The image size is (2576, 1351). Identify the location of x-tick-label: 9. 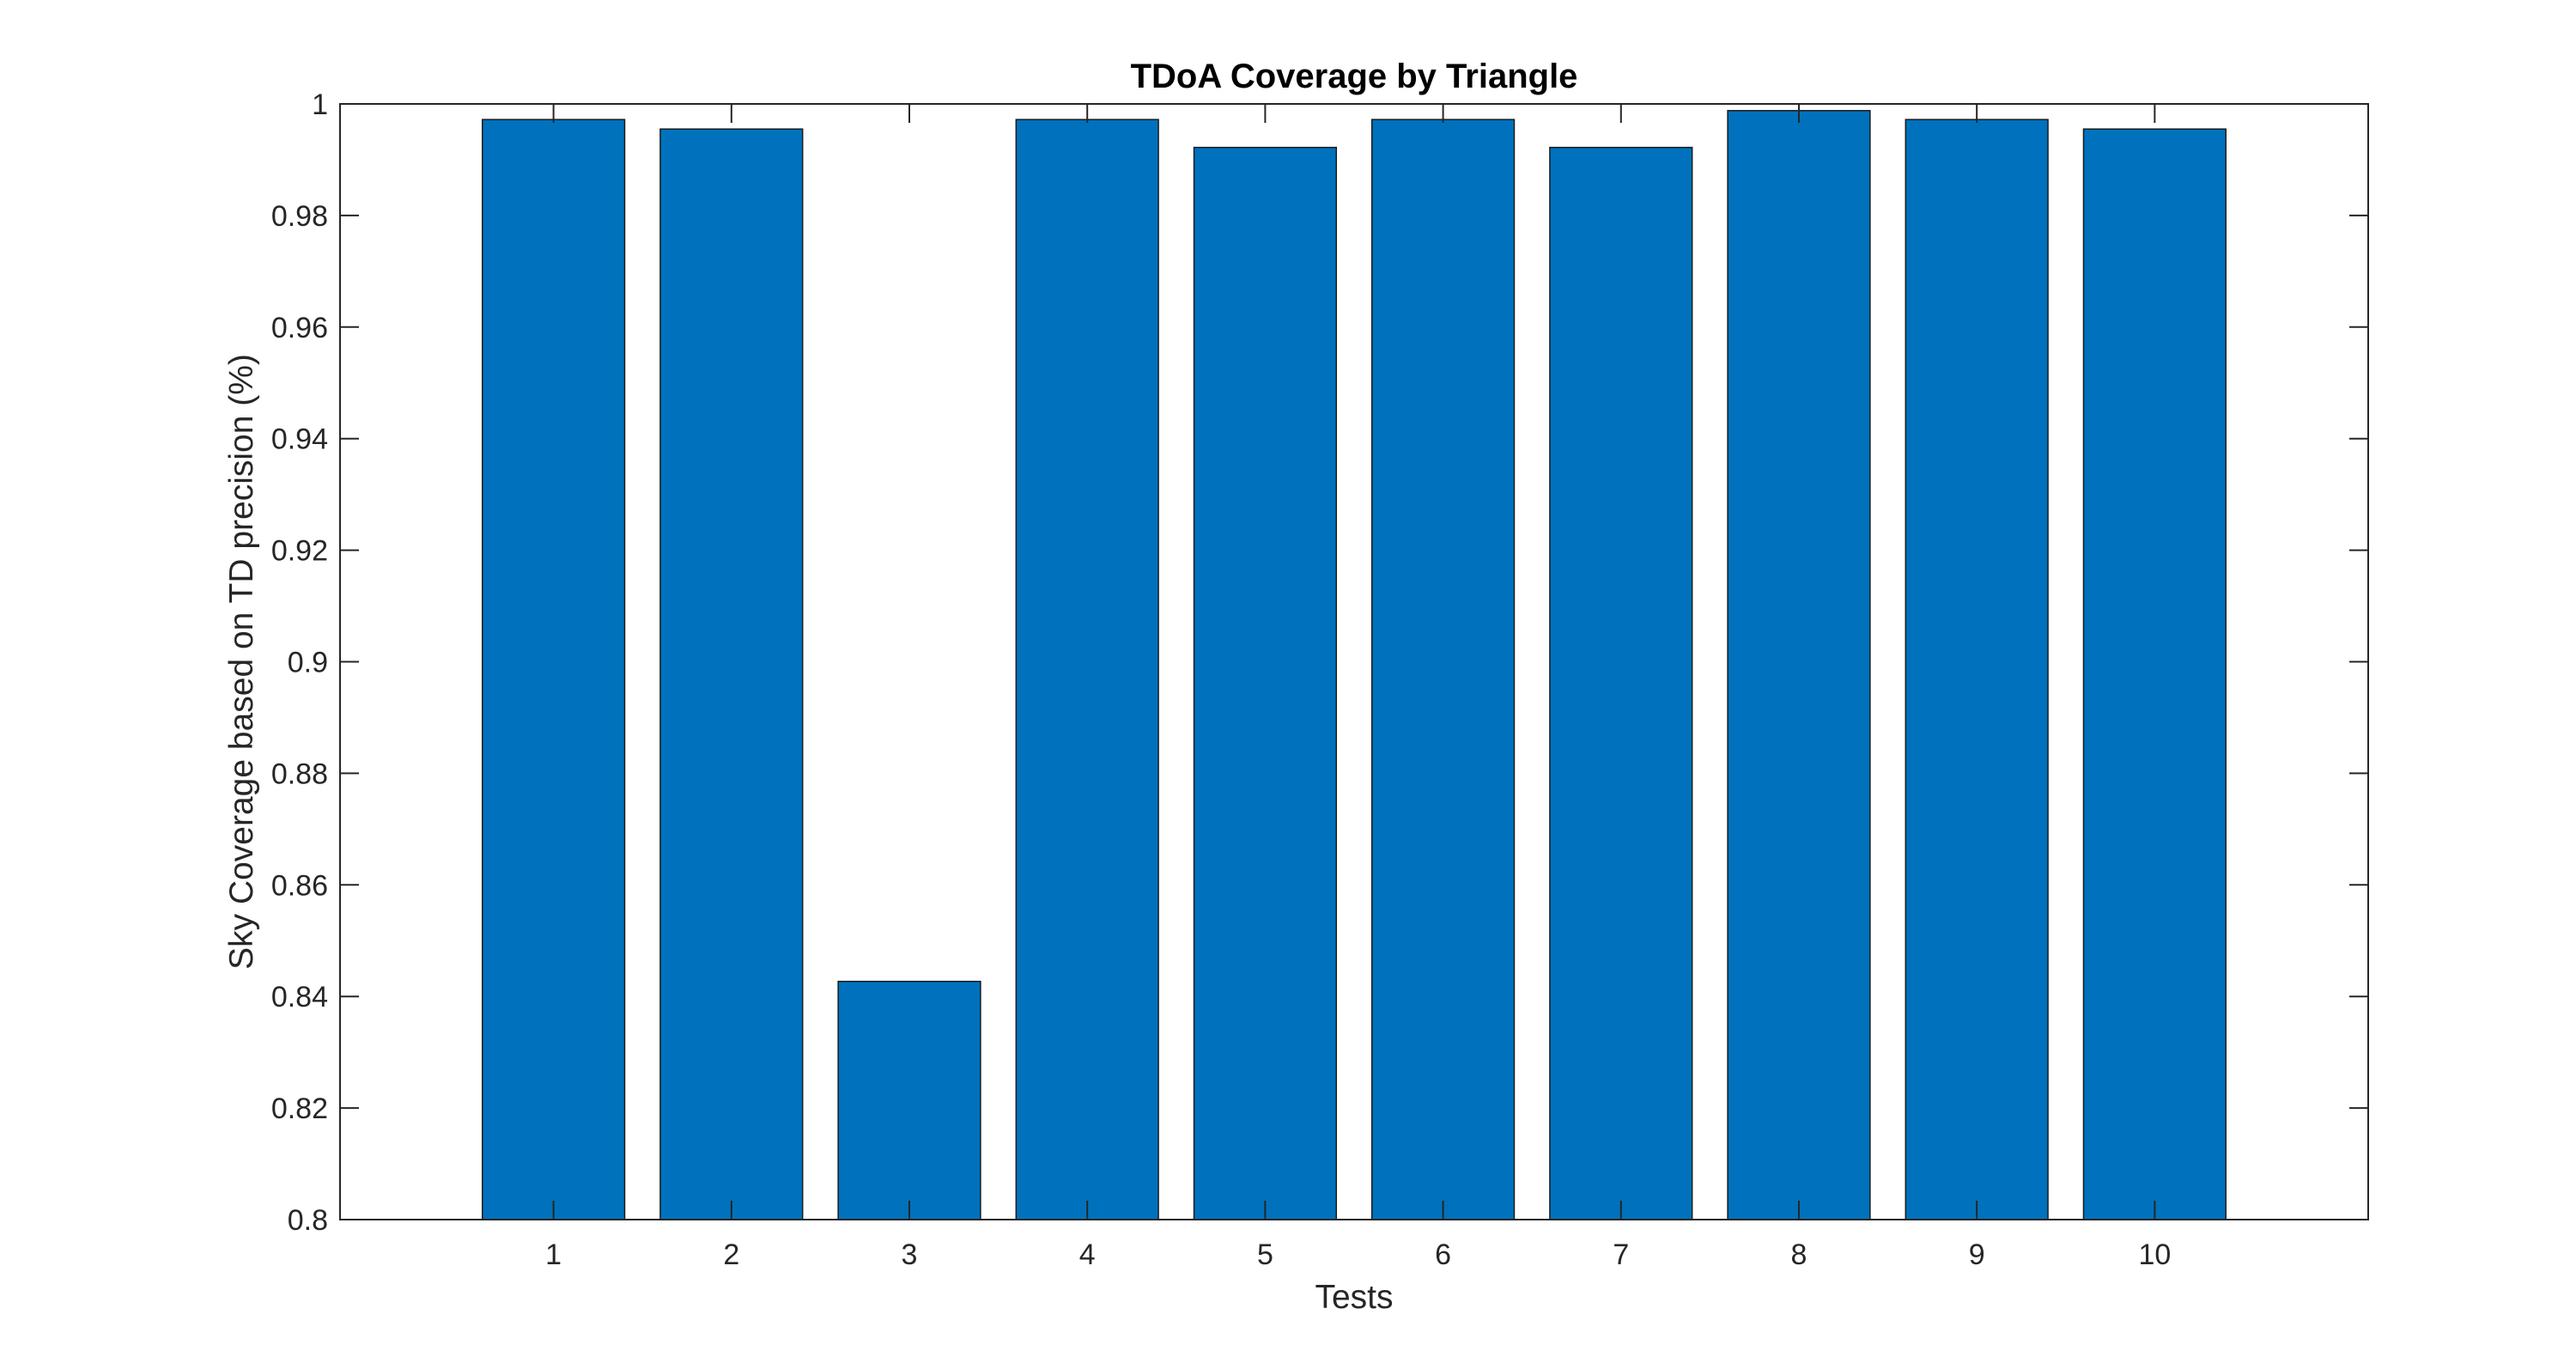
(1977, 1254).